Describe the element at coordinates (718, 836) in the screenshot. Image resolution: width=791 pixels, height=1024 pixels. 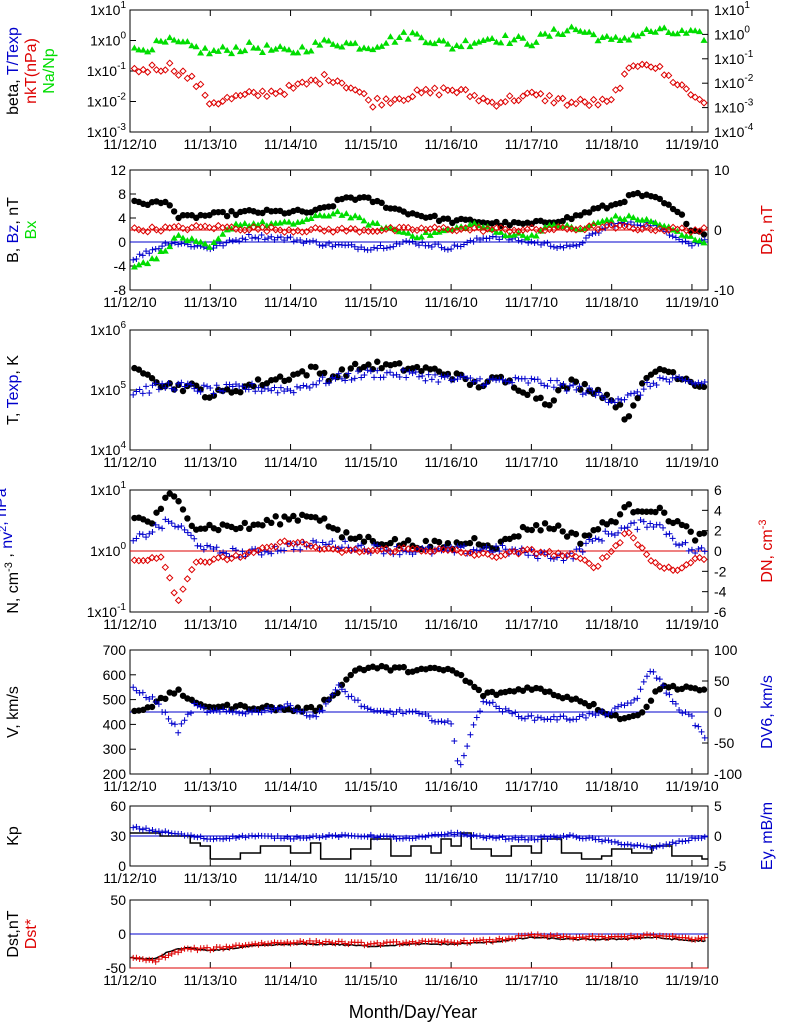
I see `y2-tick-label: 0` at that location.